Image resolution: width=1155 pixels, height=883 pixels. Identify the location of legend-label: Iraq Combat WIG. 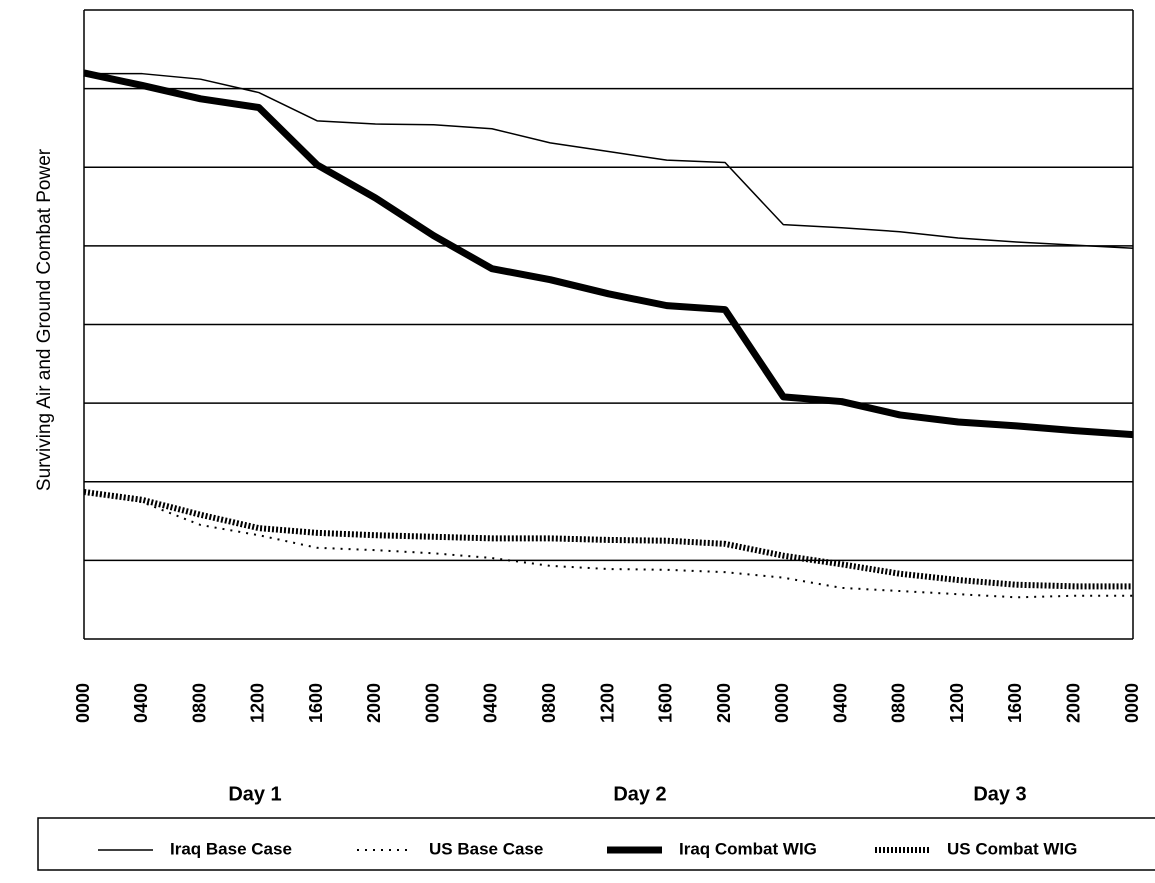
(748, 848).